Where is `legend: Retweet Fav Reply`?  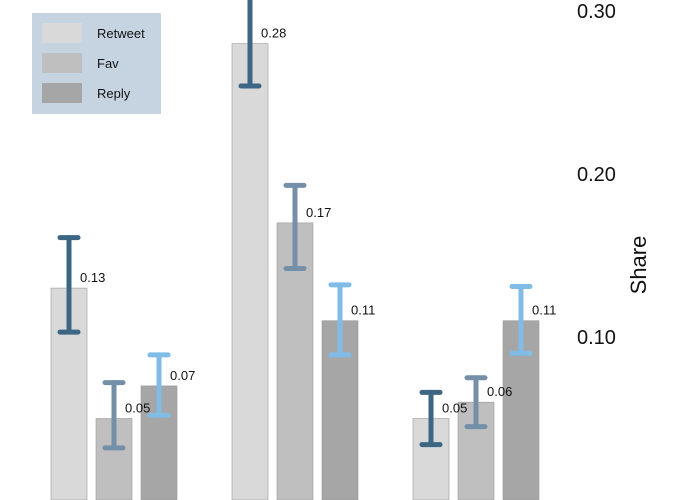
legend: Retweet Fav Reply is located at coordinates (96, 63).